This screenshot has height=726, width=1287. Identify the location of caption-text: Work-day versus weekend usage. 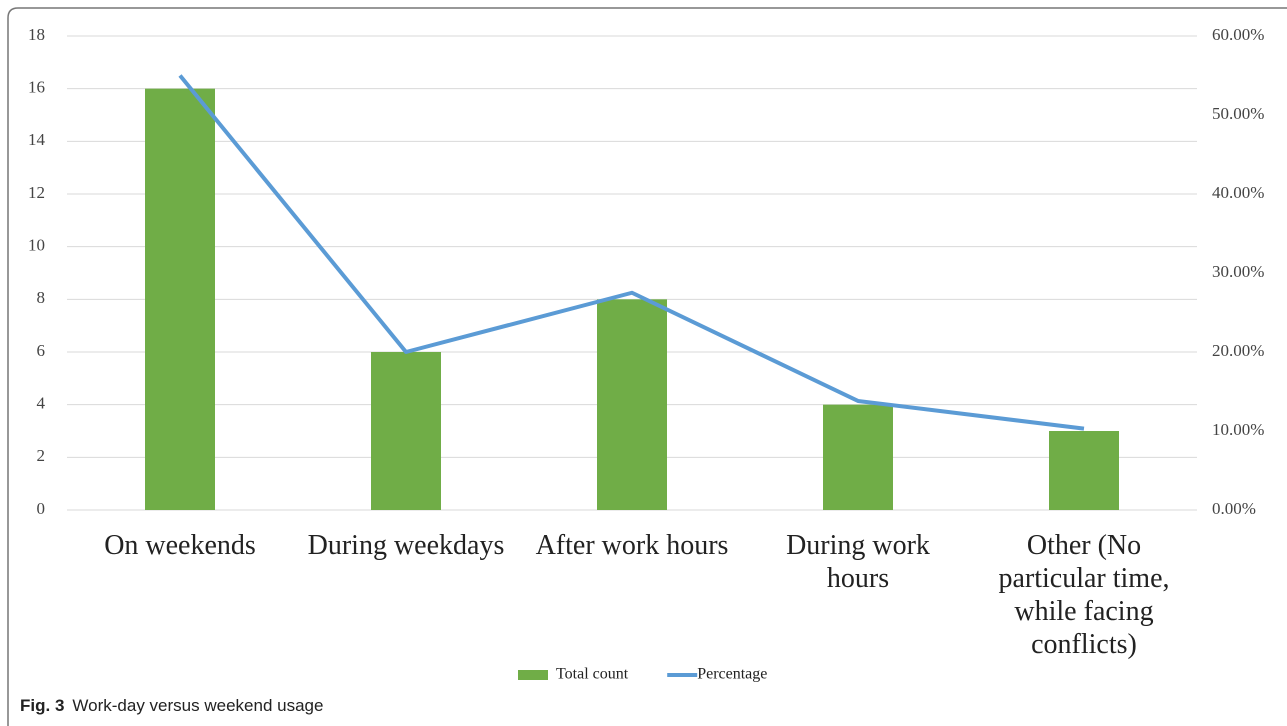
(197, 705).